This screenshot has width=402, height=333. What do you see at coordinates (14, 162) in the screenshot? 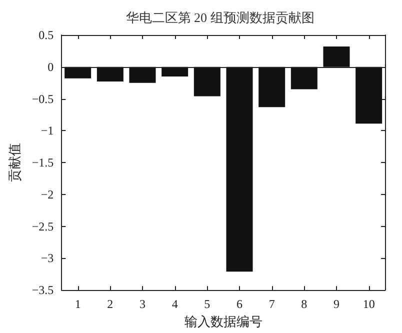
I see `y-axis-title: 贡献值` at bounding box center [14, 162].